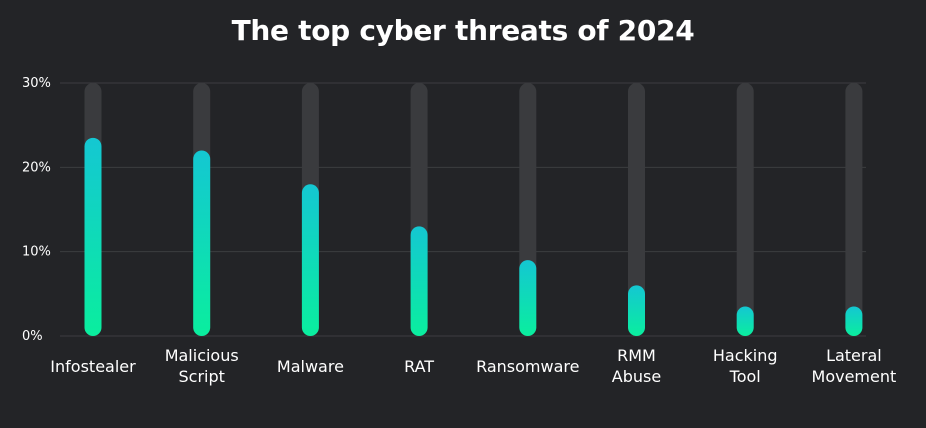 The height and width of the screenshot is (428, 926). I want to click on y-axis: 0% 10% 20% 30%, so click(36, 210).